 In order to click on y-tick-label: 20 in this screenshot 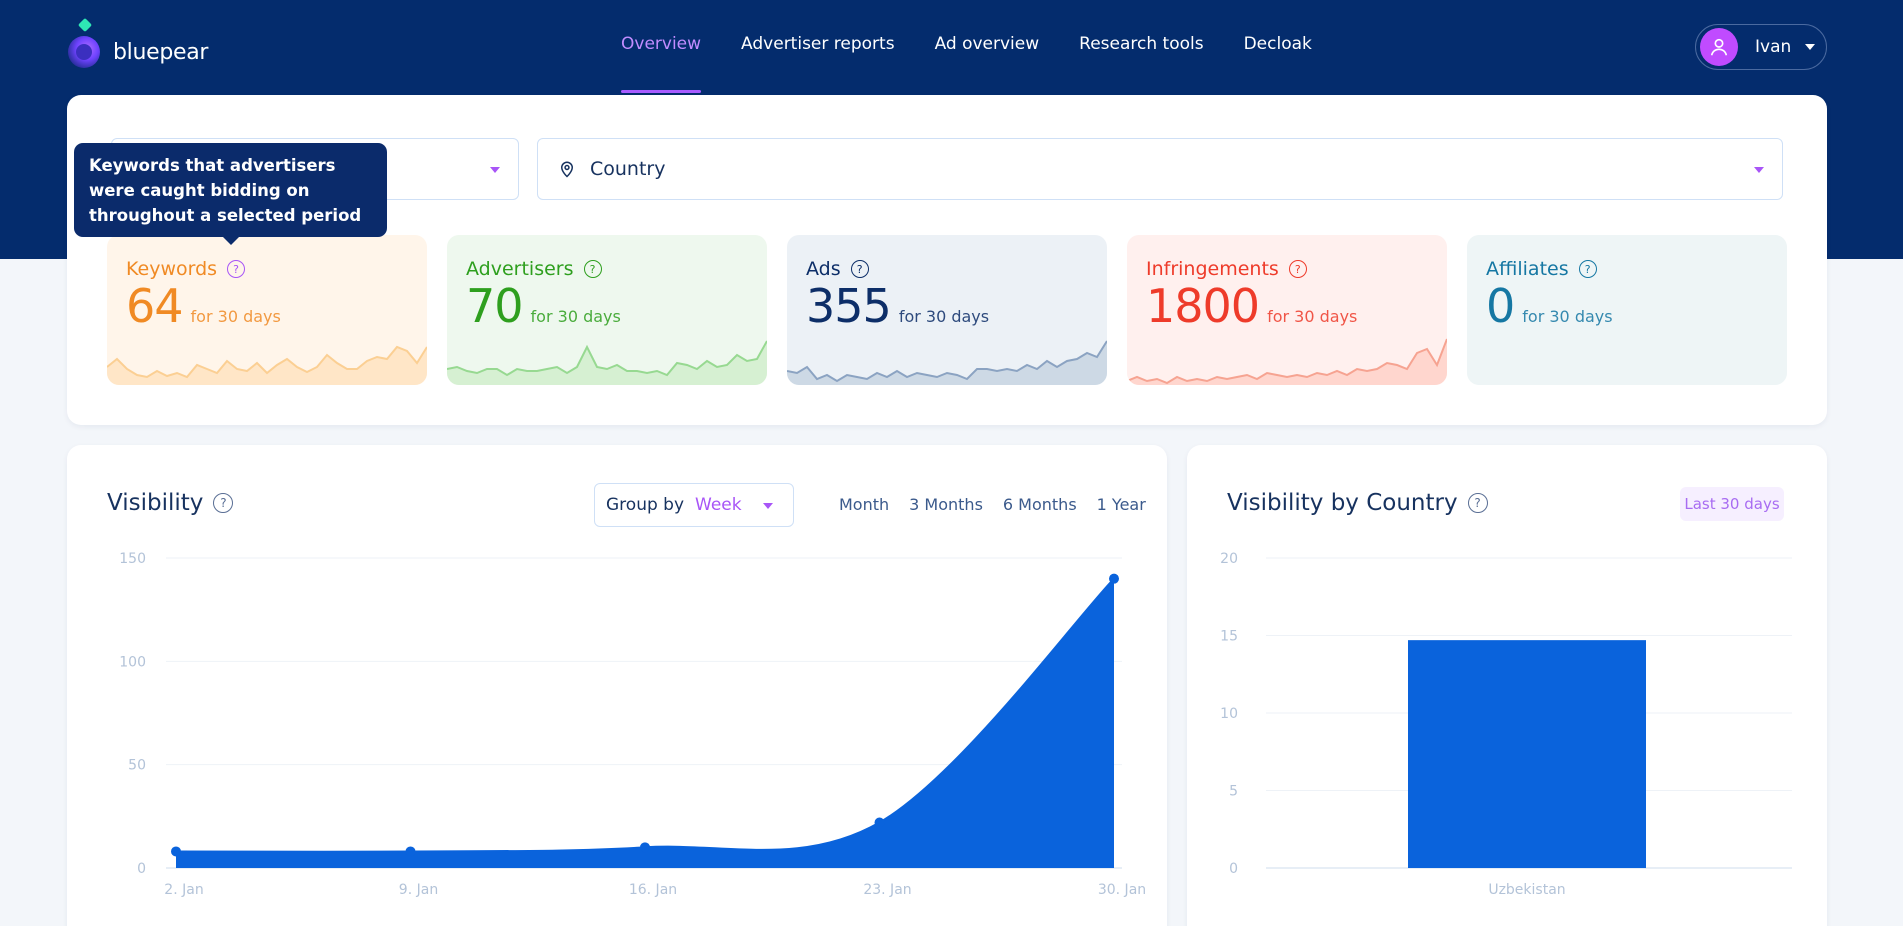, I will do `click(1229, 559)`.